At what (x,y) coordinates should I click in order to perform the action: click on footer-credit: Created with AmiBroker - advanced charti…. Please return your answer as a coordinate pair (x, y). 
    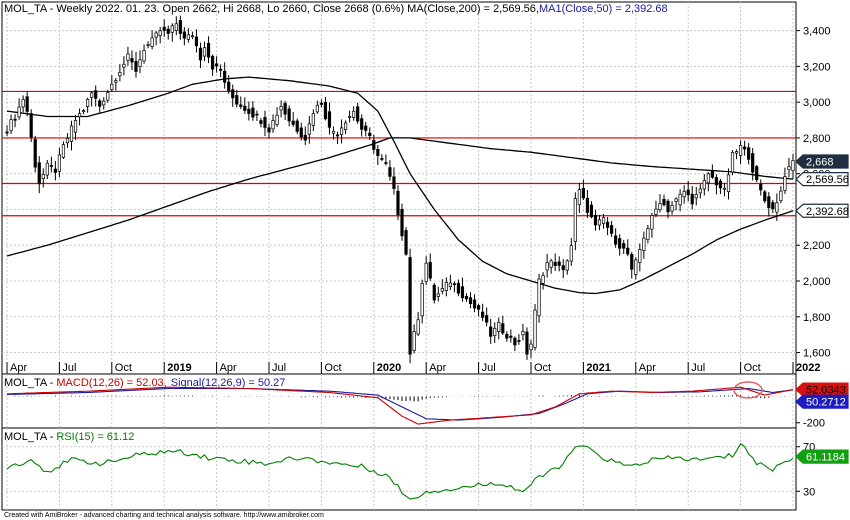
    Looking at the image, I should click on (164, 515).